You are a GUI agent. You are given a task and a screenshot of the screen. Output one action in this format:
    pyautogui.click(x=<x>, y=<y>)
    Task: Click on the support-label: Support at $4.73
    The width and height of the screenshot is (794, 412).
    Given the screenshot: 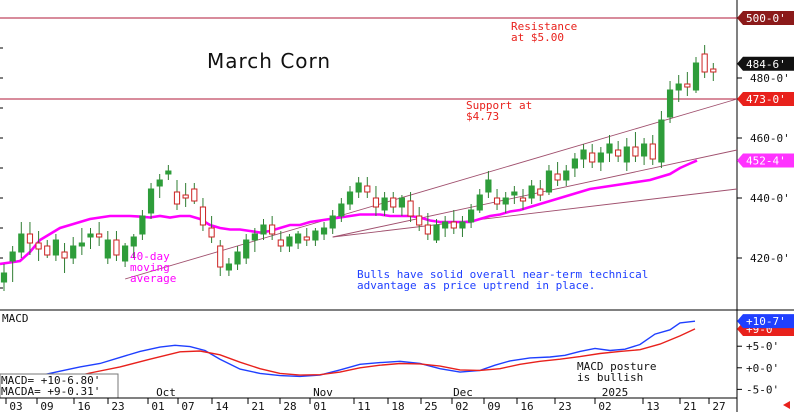 What is the action you would take?
    pyautogui.click(x=499, y=111)
    